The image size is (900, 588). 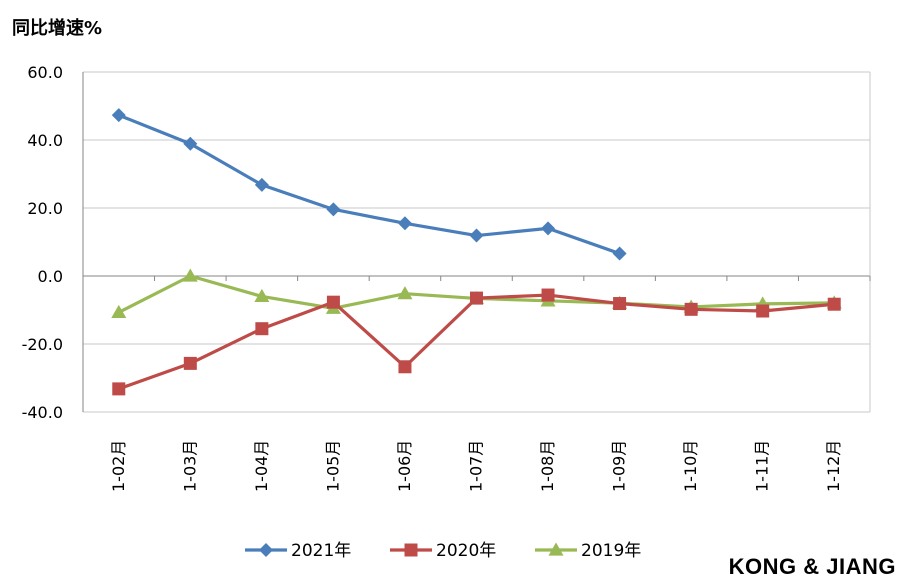 I want to click on x-tick-label: 1-10月, so click(x=690, y=466).